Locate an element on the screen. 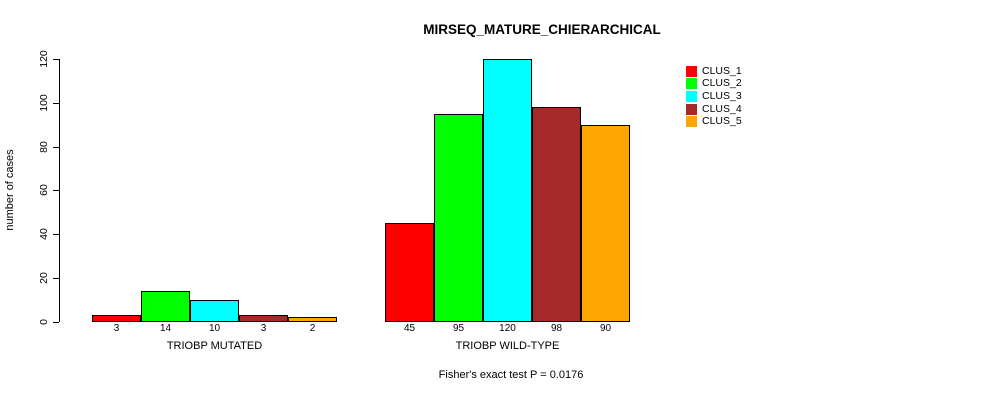 This screenshot has width=990, height=400. bar-value-label: 45 is located at coordinates (409, 328).